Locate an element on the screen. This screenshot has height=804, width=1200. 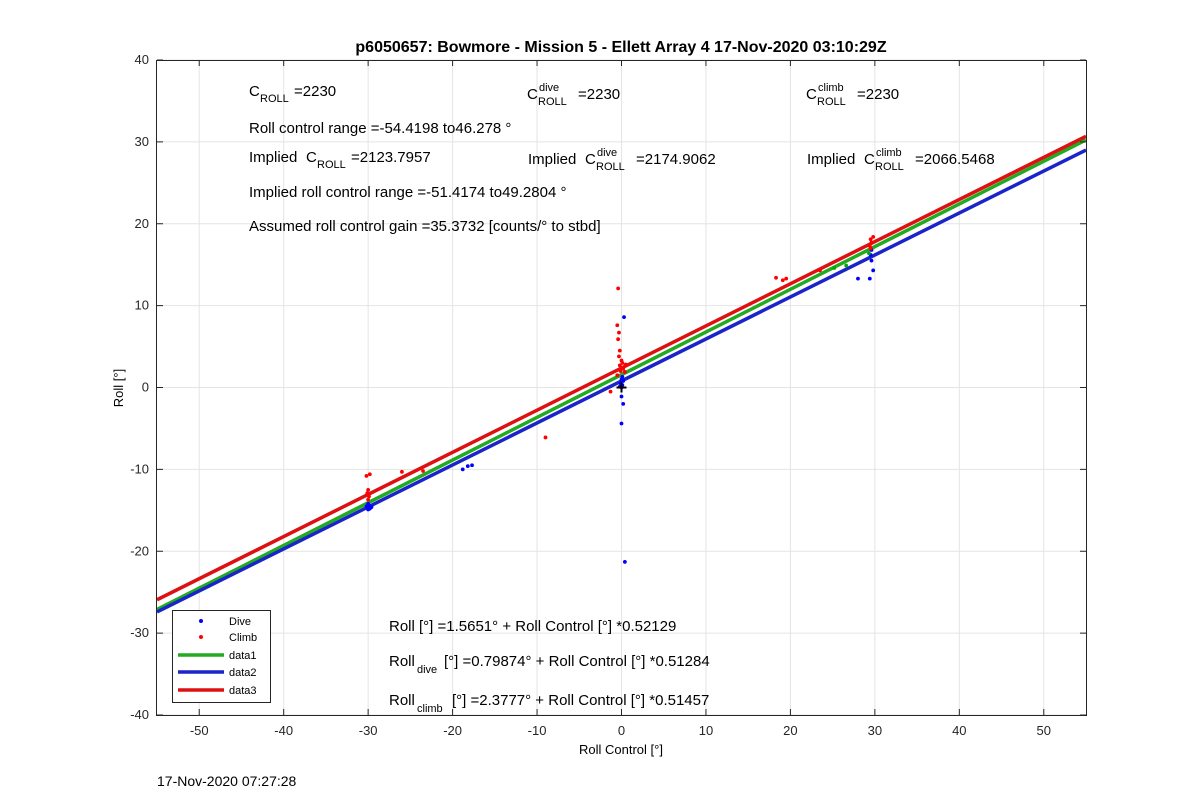
annotation-implied-c-roll-sub: ROLL is located at coordinates (331, 165).